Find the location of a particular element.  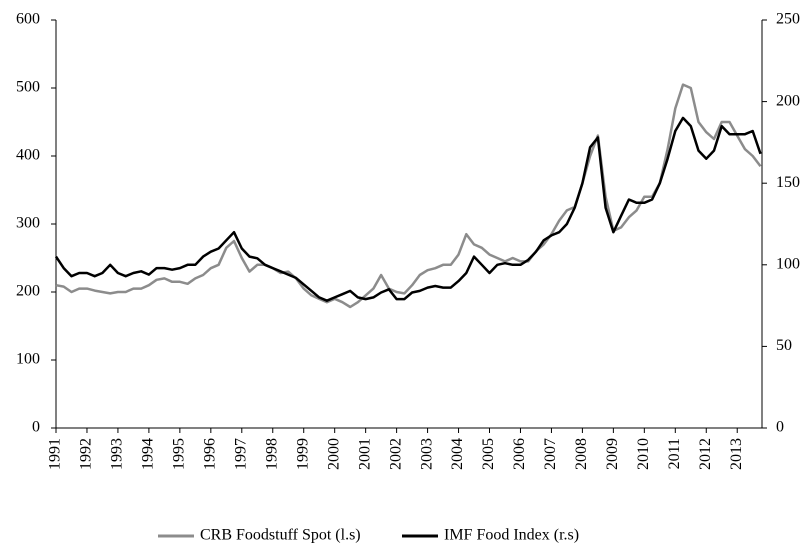

x-tick-label: 2010 is located at coordinates (643, 454).